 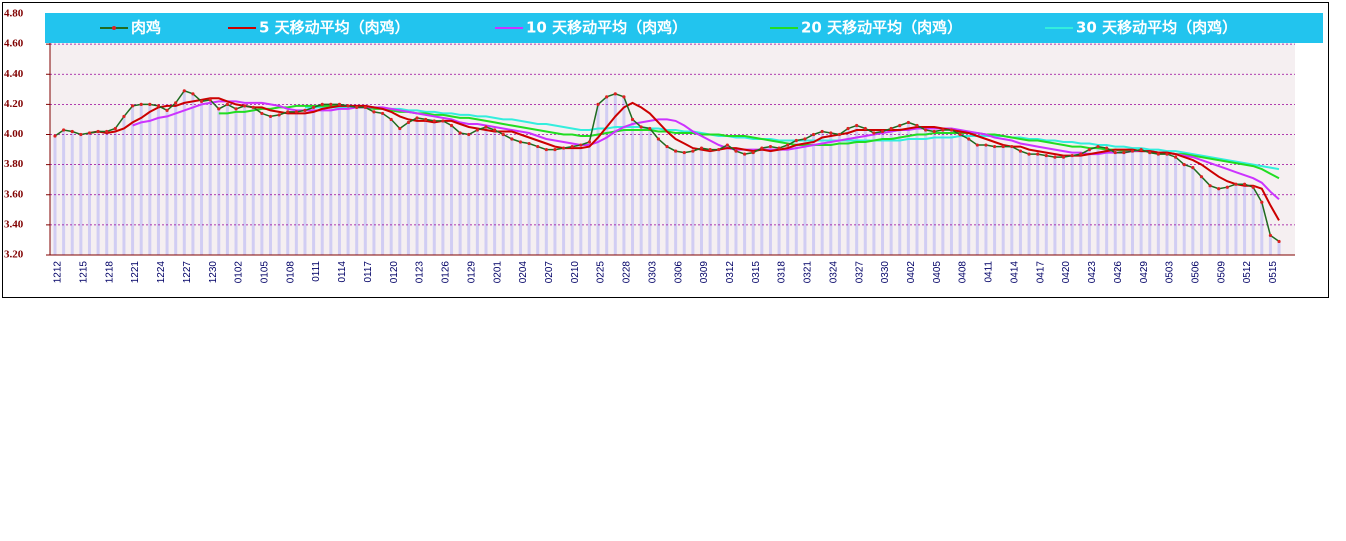 What do you see at coordinates (1014, 272) in the screenshot?
I see `x-tick-label: 0414` at bounding box center [1014, 272].